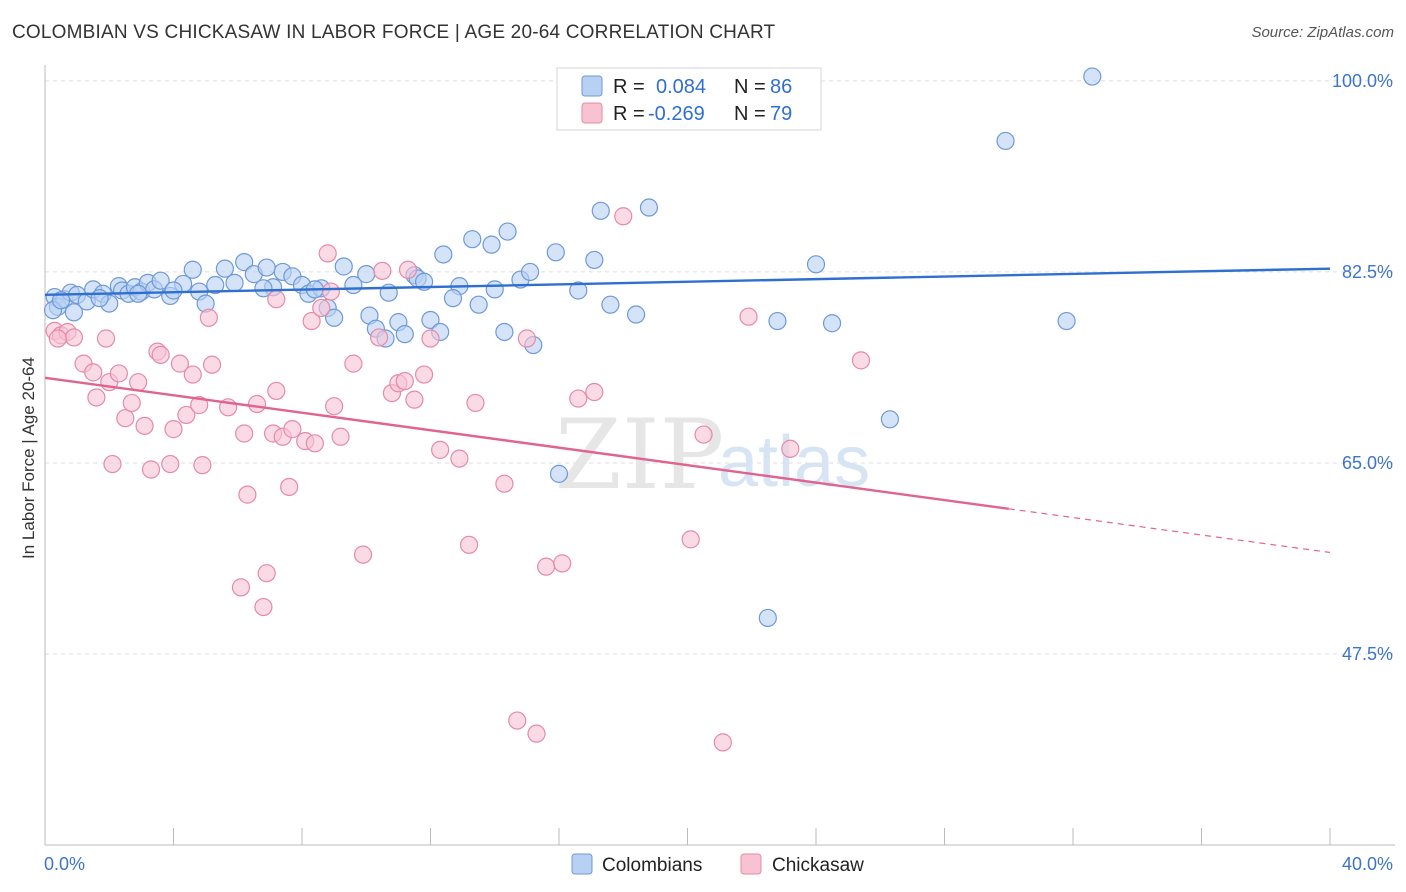  I want to click on chickasaw-trend-extension, so click(1169, 531).